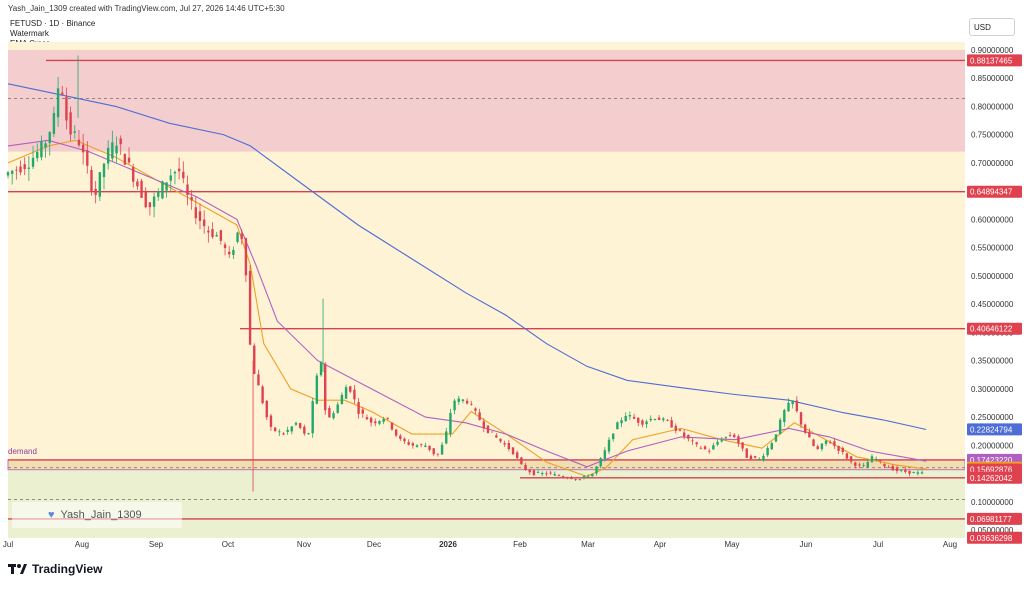 This screenshot has height=589, width=1024. Describe the element at coordinates (53, 23) in the screenshot. I see `symbol-line: FETUSD · 1D · Binance` at that location.